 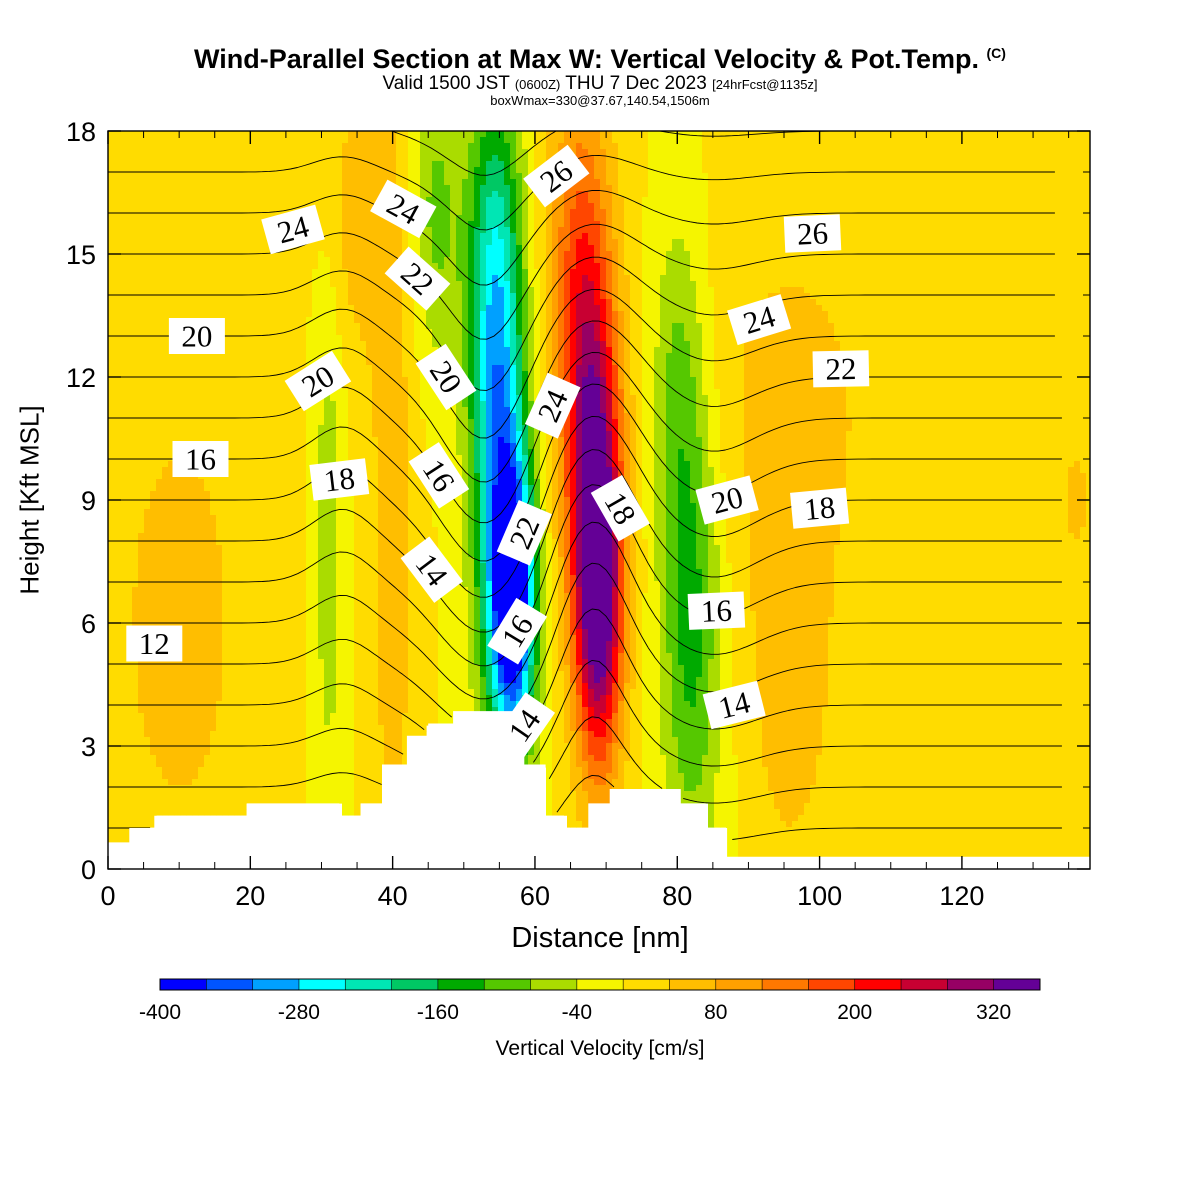 I want to click on colorbar: -400 -280 -160 -40 80 200 320, so click(x=590, y=1001).